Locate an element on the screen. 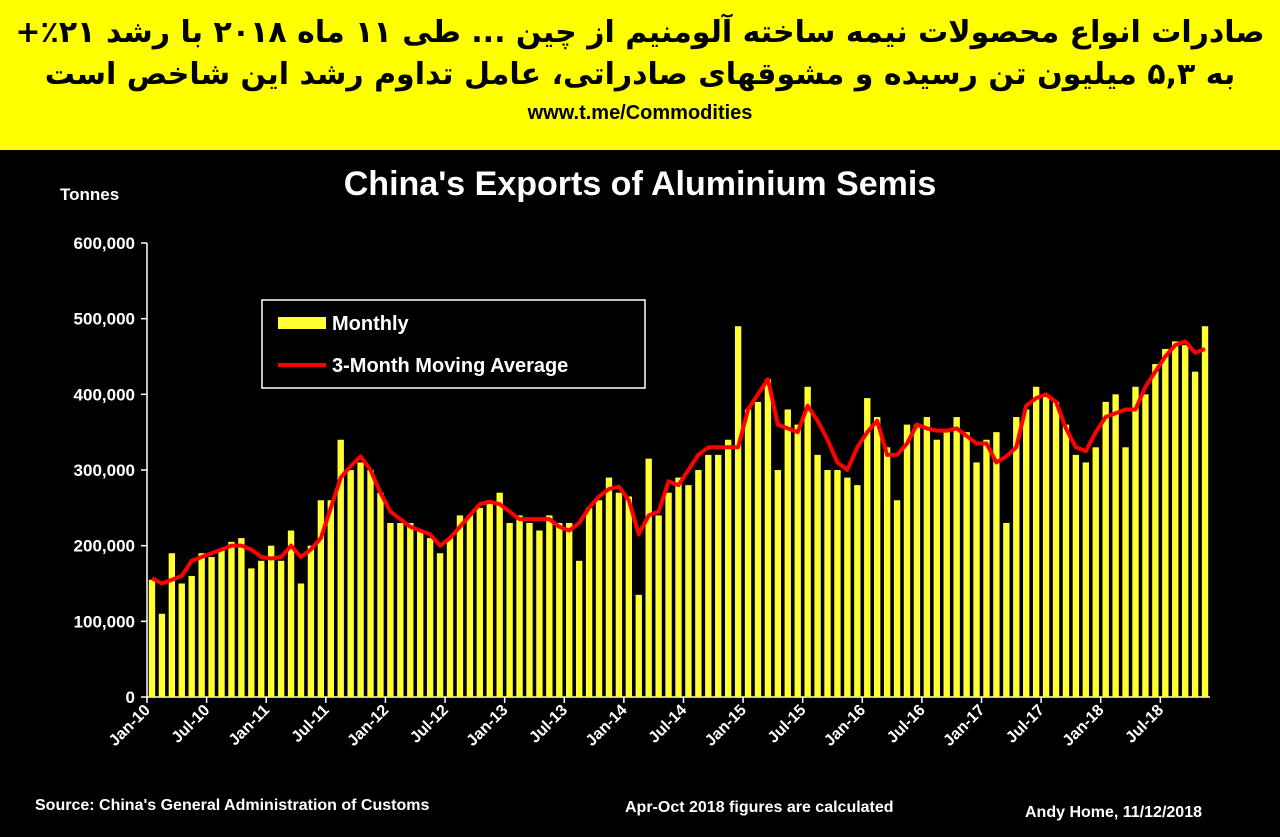  y-tick-label: 0 is located at coordinates (130, 697).